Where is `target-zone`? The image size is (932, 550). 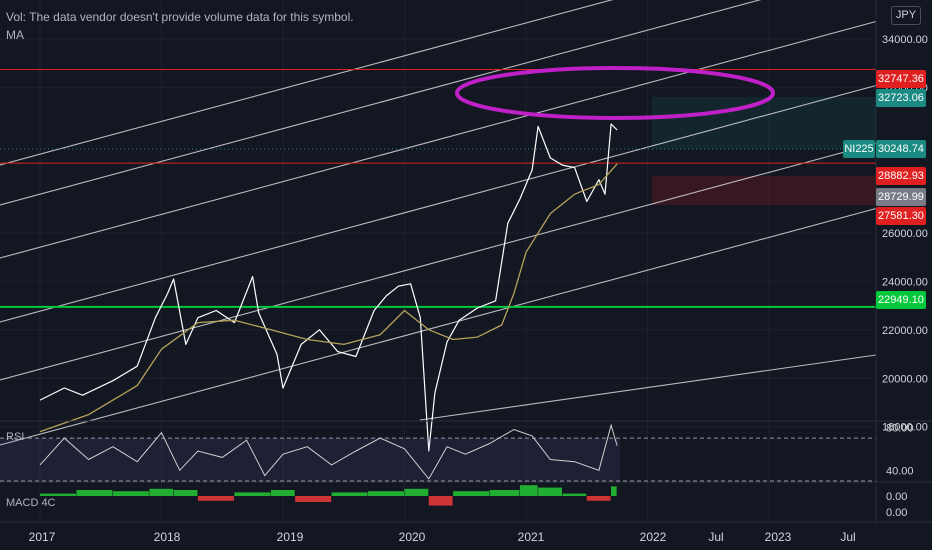 target-zone is located at coordinates (764, 123).